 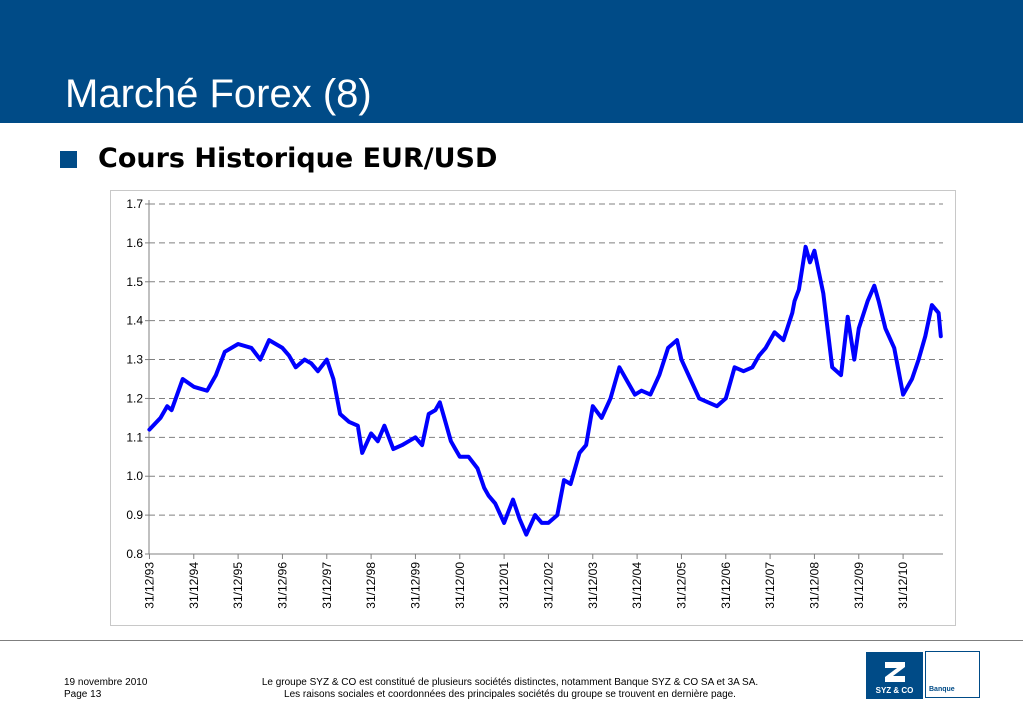 What do you see at coordinates (894, 690) in the screenshot?
I see `logo-name: SYZ & CO` at bounding box center [894, 690].